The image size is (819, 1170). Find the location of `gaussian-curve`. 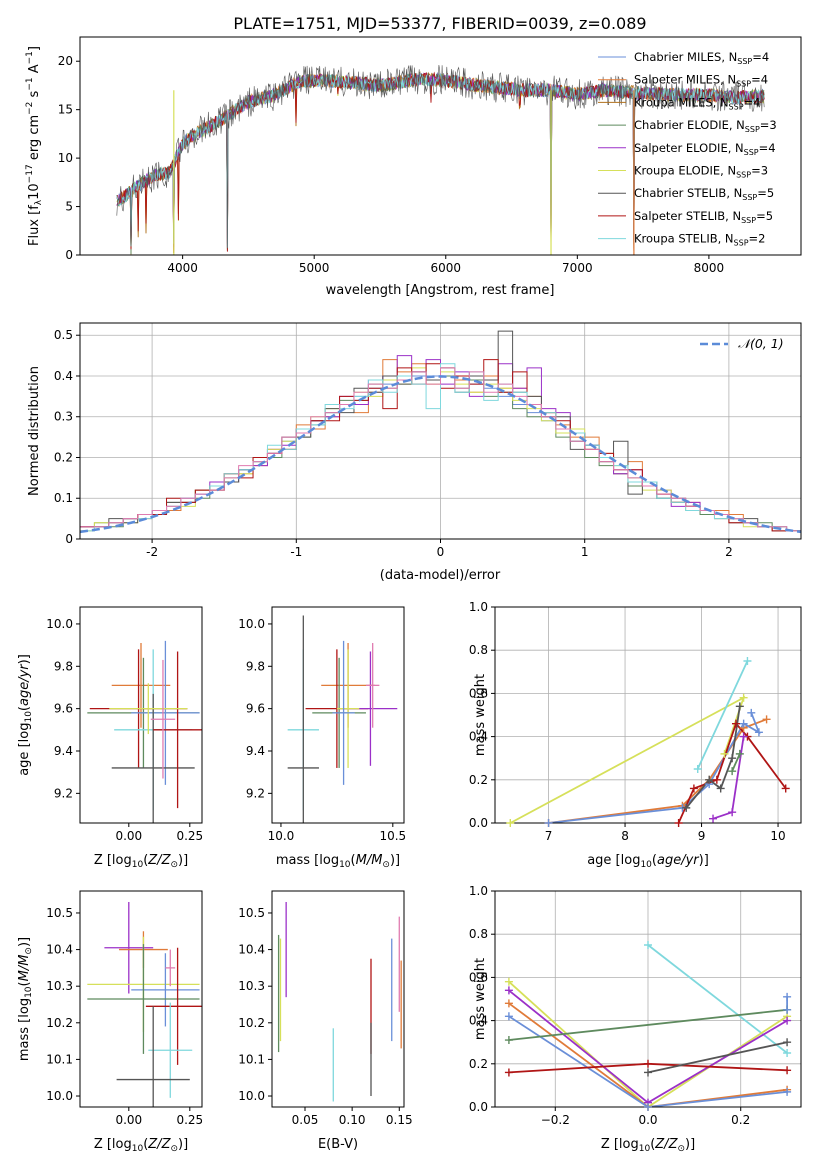

gaussian-curve is located at coordinates (440, 454).